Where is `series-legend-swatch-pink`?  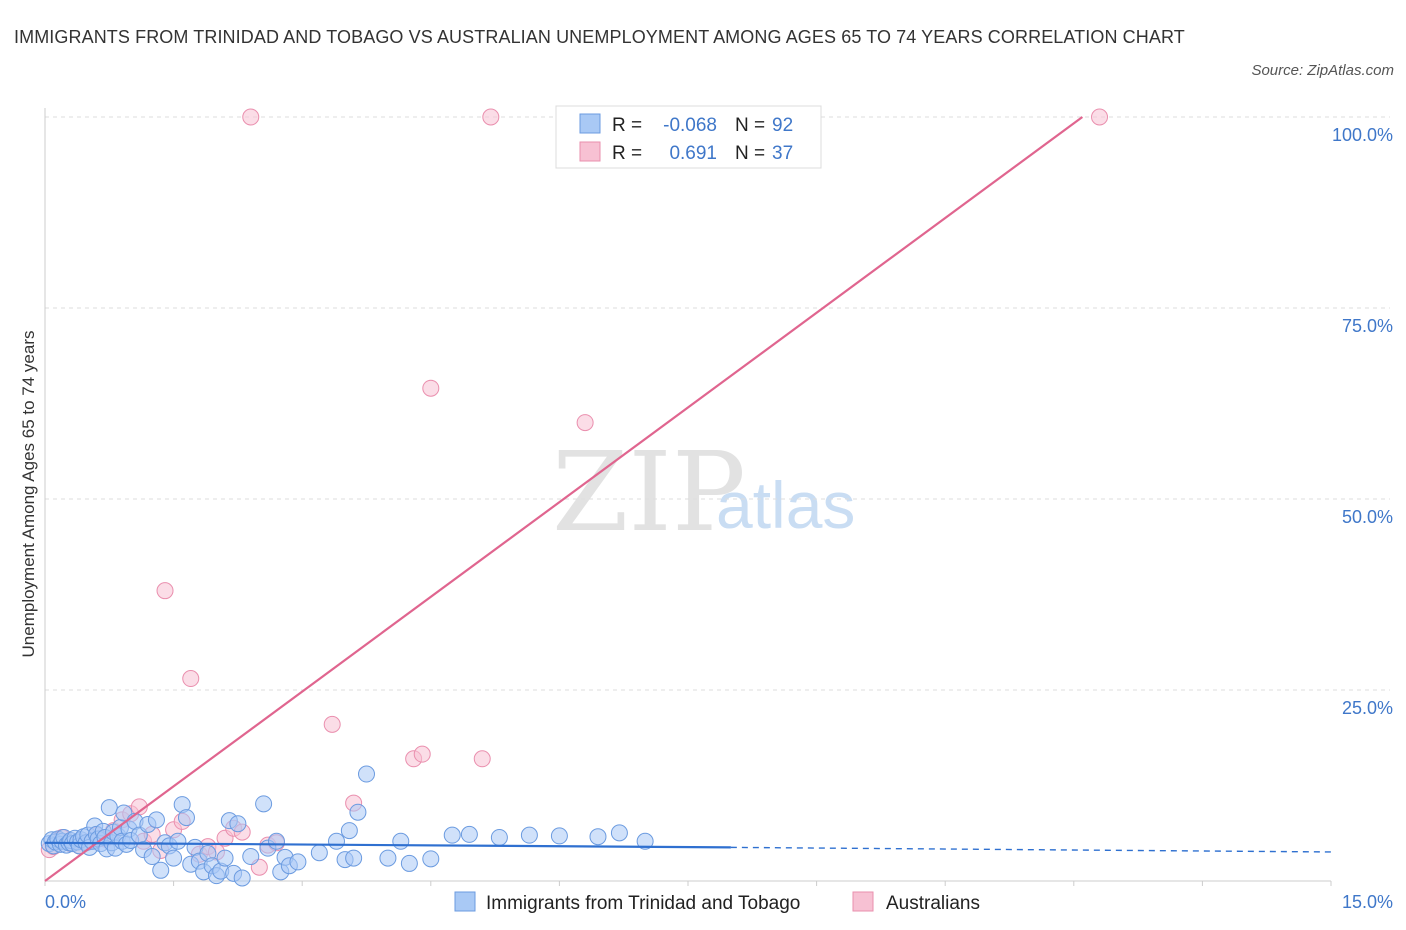 series-legend-swatch-pink is located at coordinates (863, 901).